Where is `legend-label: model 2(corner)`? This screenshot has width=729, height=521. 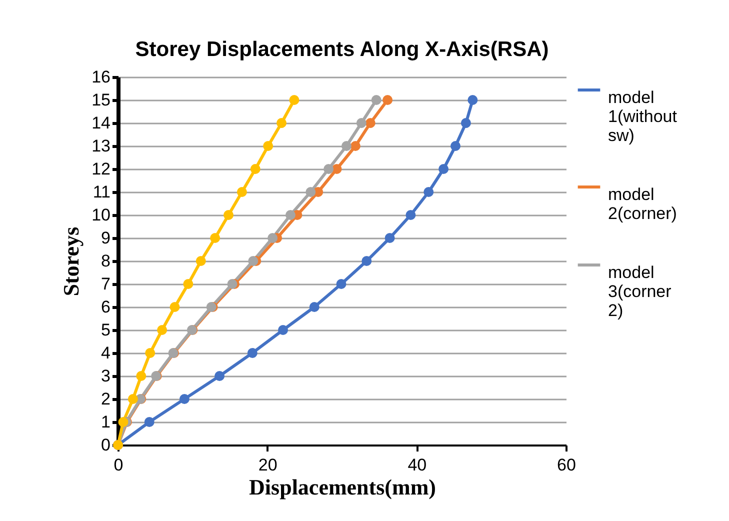
legend-label: model 2(corner) is located at coordinates (642, 204).